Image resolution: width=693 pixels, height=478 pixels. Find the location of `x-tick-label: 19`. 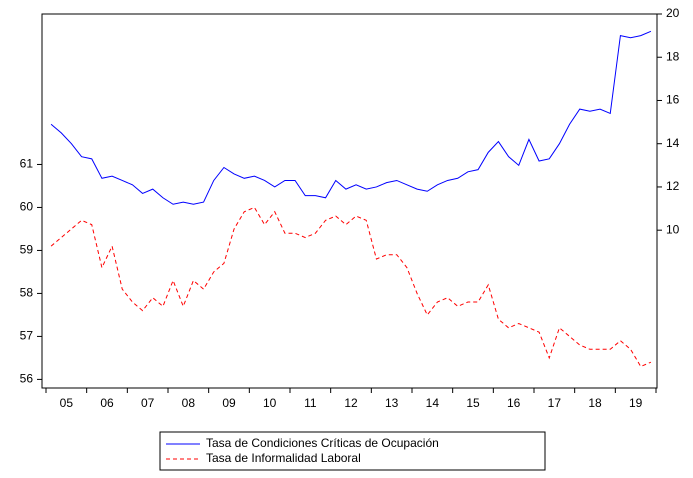

x-tick-label: 19 is located at coordinates (636, 403).